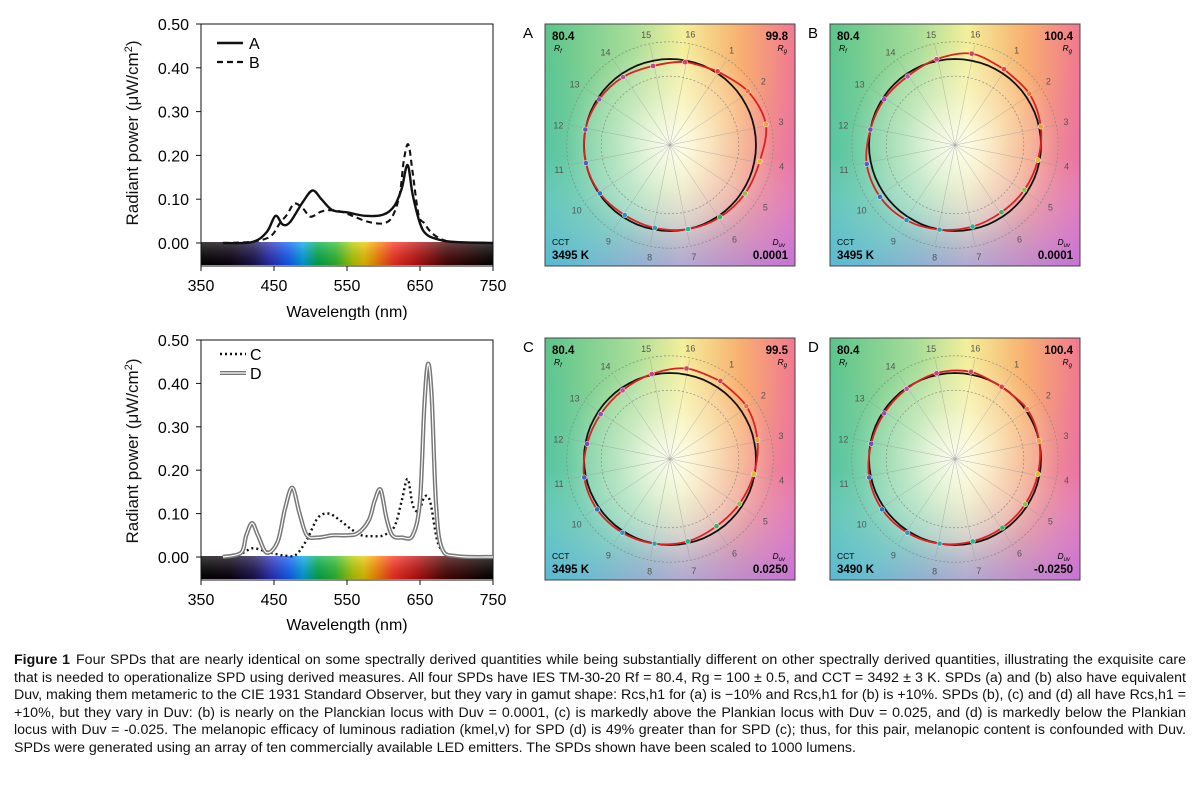 This screenshot has height=810, width=1200. What do you see at coordinates (173, 156) in the screenshot?
I see `y-tick-label: 0.20` at bounding box center [173, 156].